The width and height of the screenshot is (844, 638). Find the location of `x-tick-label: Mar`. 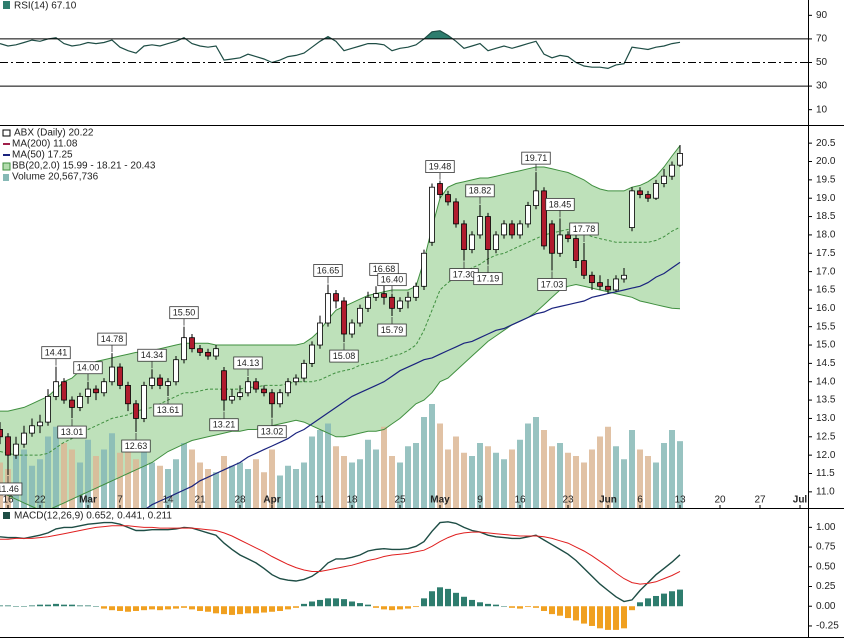

x-tick-label: Mar is located at coordinates (88, 500).